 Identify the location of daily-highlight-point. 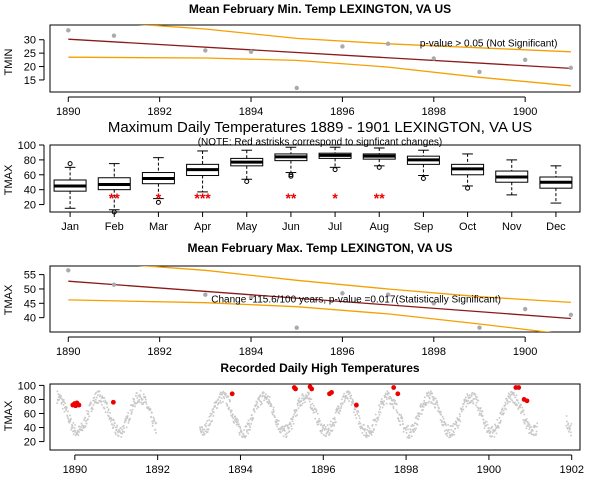
(232, 394).